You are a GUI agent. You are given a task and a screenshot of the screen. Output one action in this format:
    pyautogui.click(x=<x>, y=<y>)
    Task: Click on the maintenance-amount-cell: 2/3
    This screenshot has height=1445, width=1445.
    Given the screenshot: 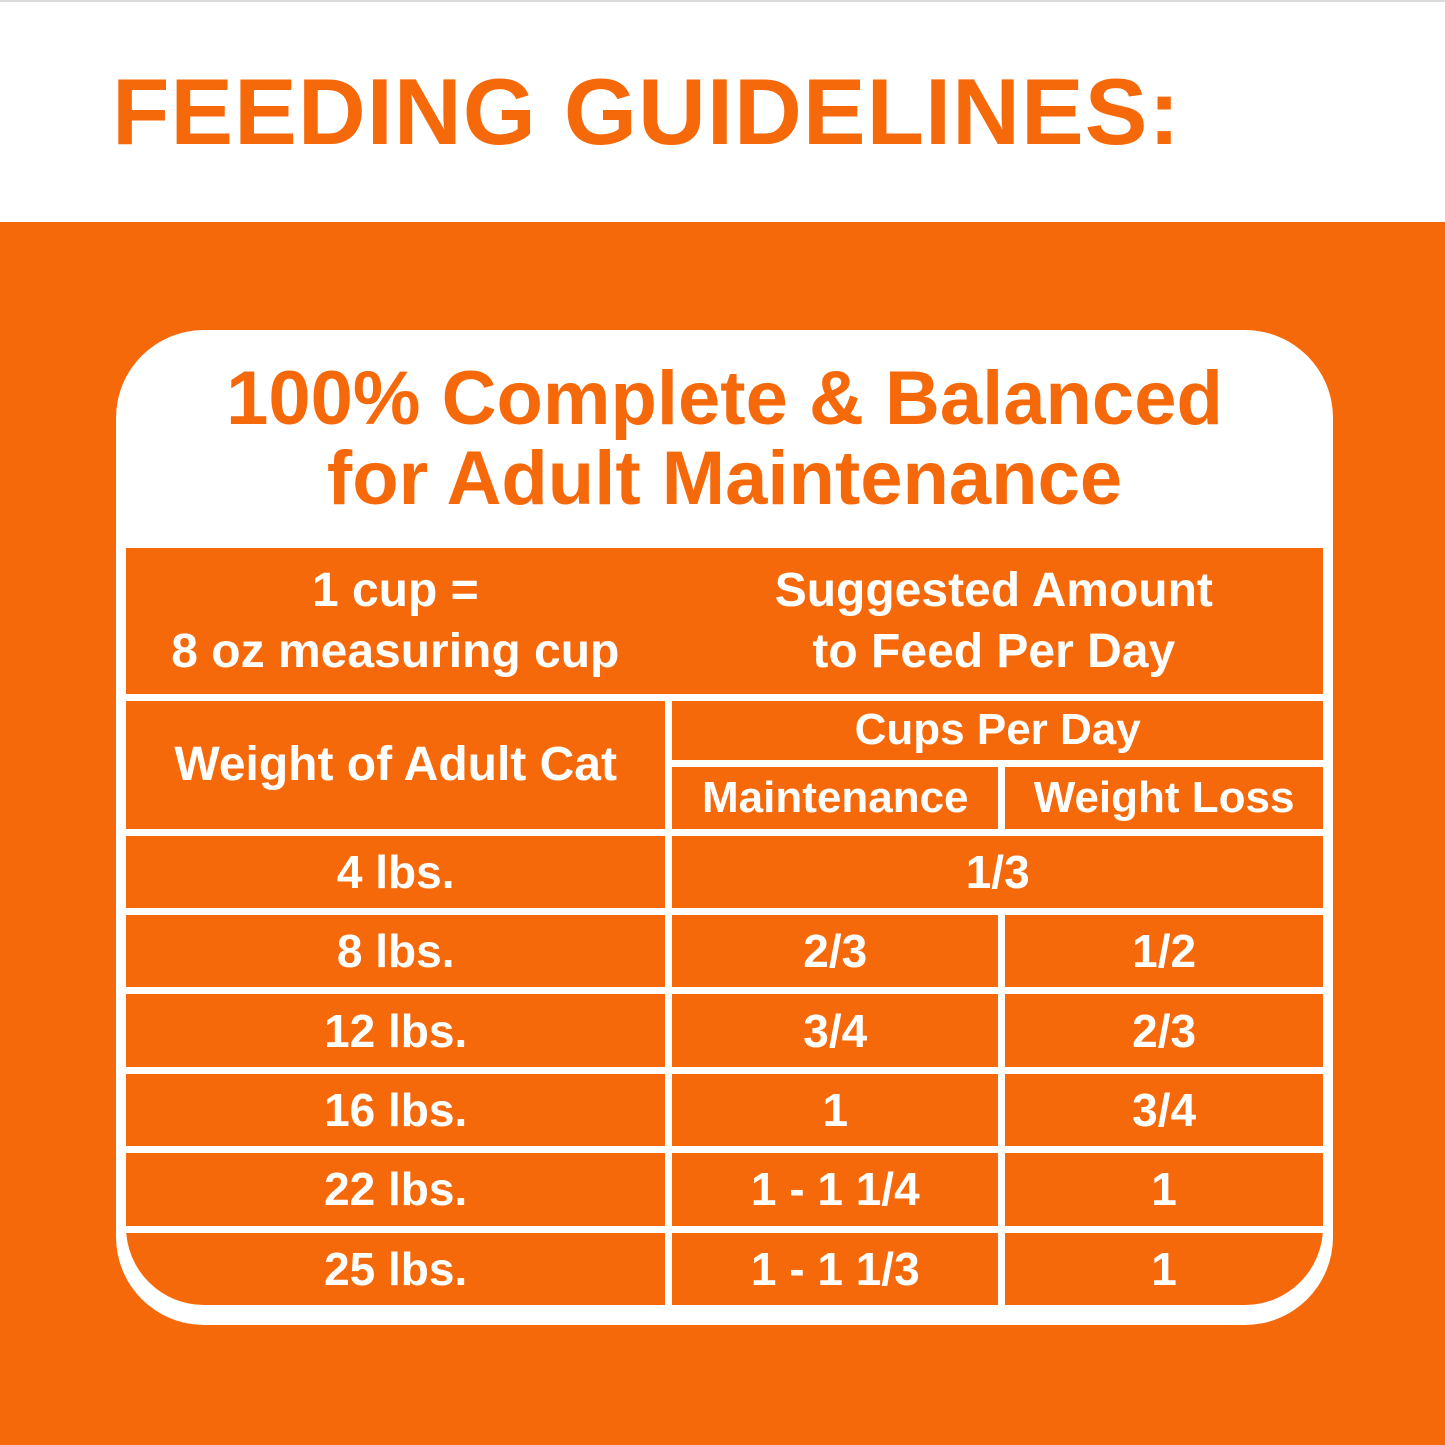 What is the action you would take?
    pyautogui.click(x=835, y=951)
    